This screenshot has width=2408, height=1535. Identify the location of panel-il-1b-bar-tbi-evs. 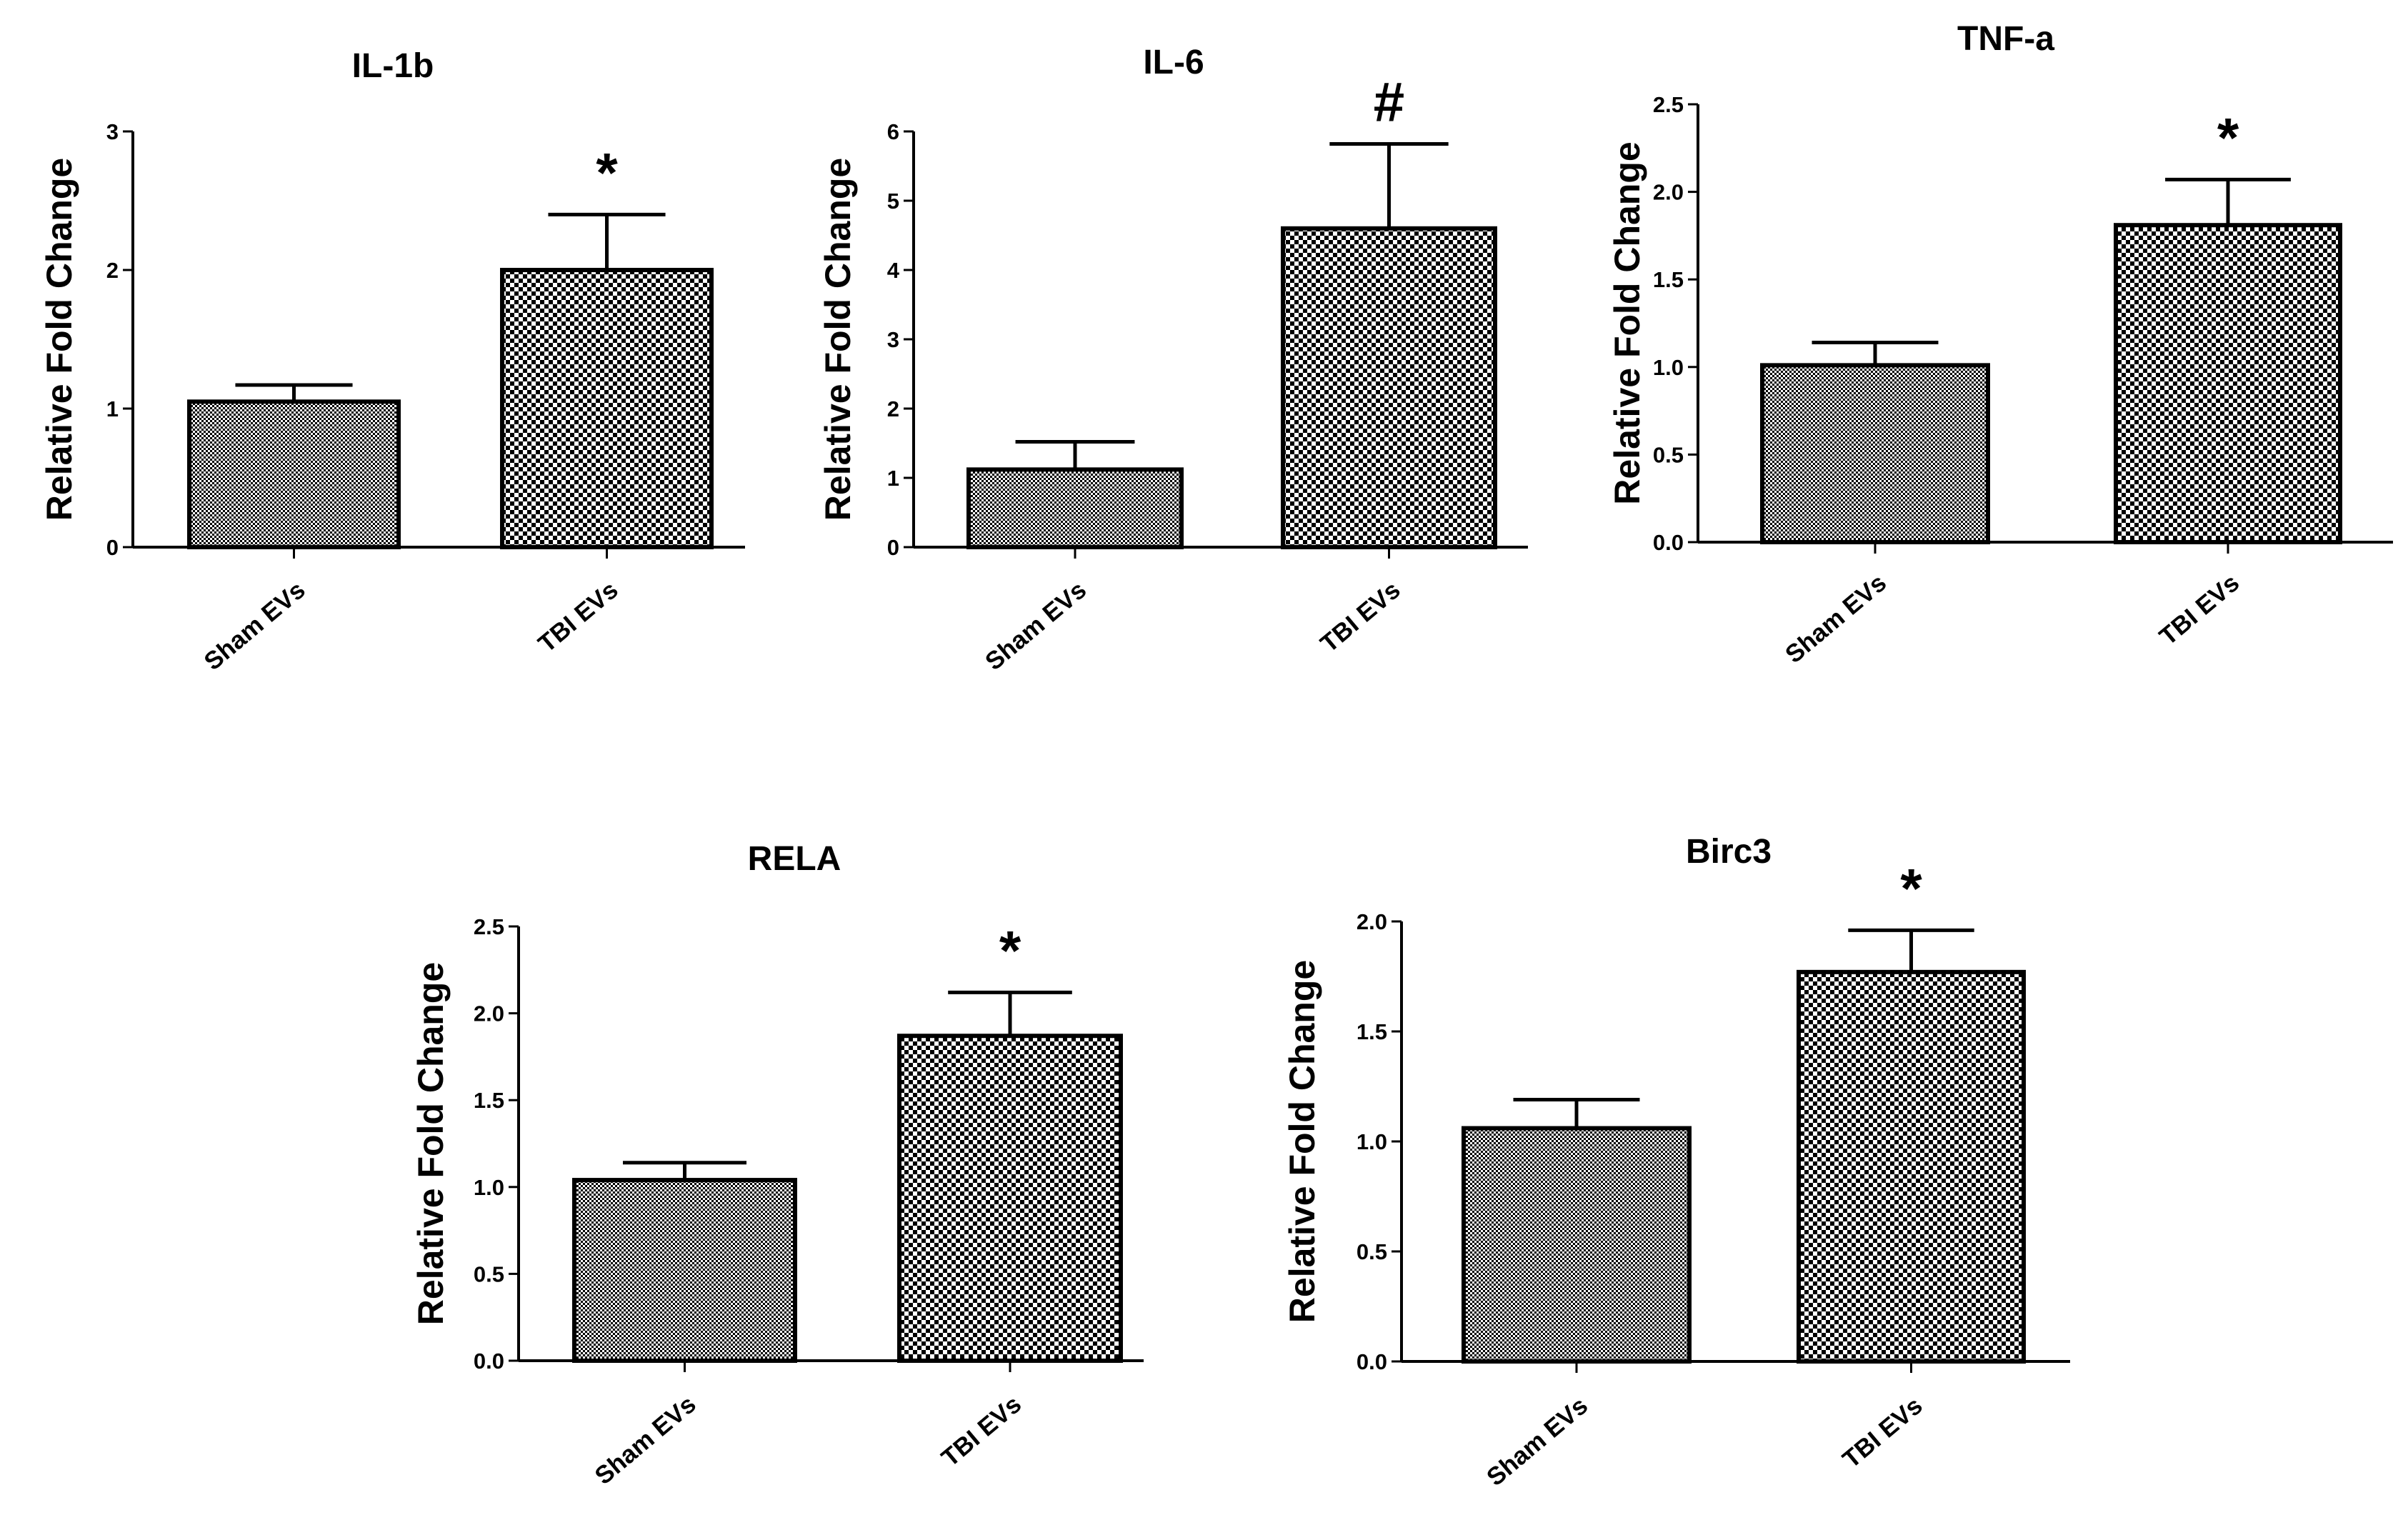
(607, 408).